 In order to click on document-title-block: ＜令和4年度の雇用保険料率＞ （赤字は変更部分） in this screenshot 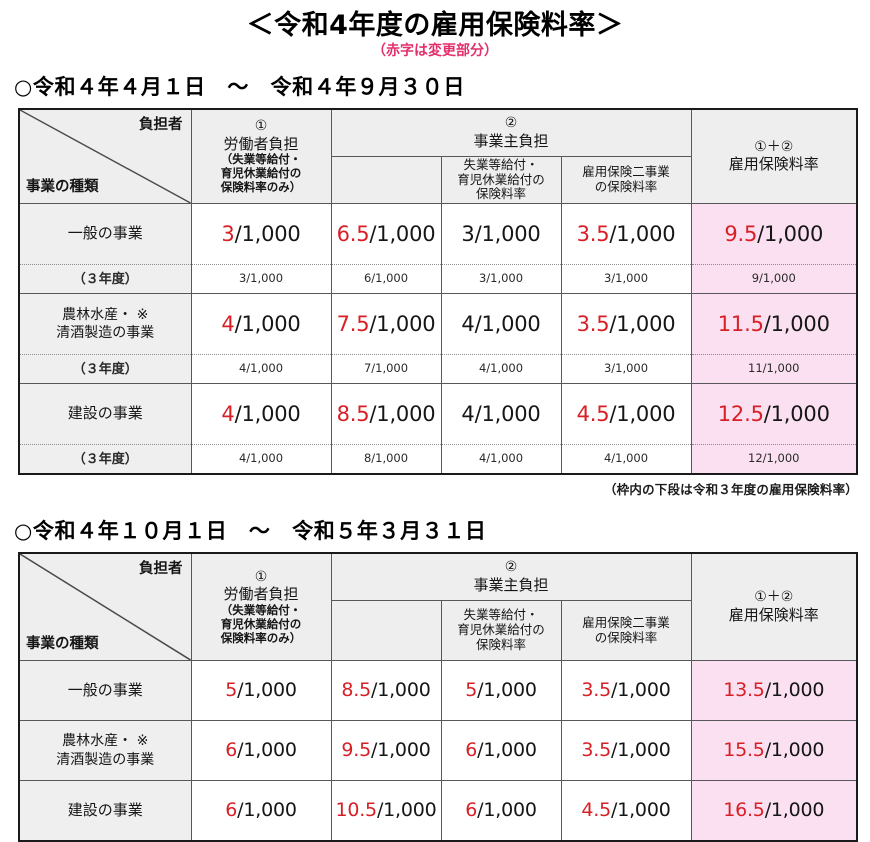, I will do `click(435, 29)`.